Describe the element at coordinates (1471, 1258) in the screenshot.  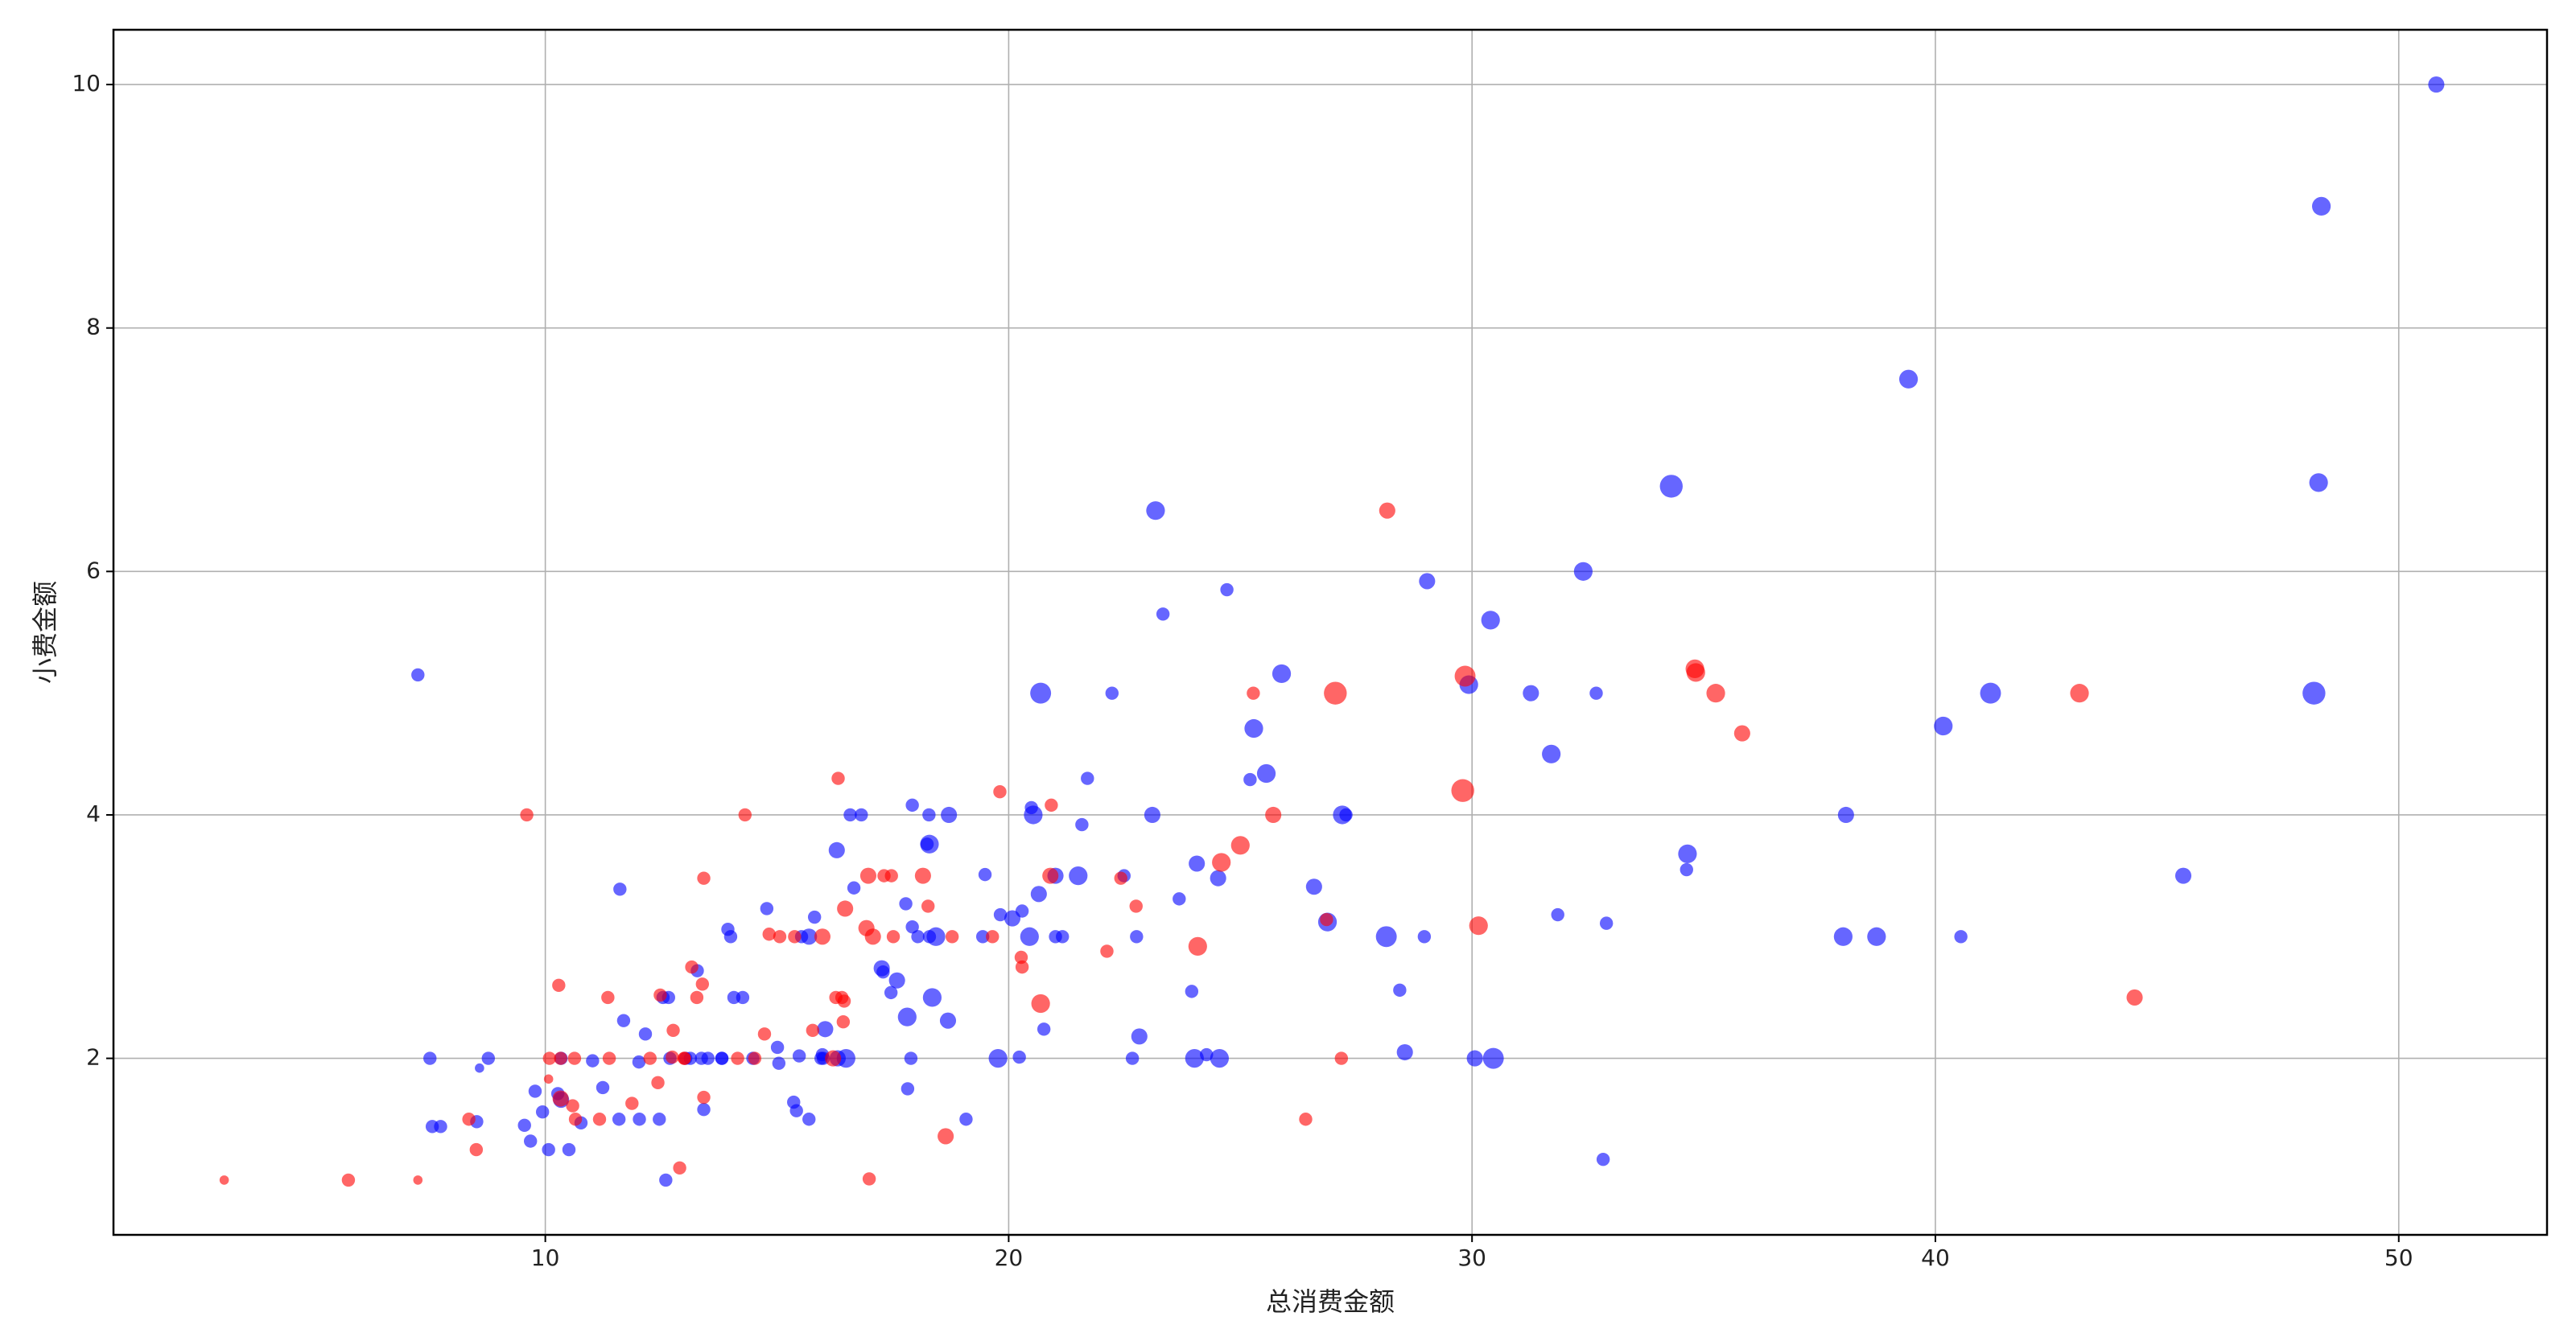
I see `x-tick-label: 30` at that location.